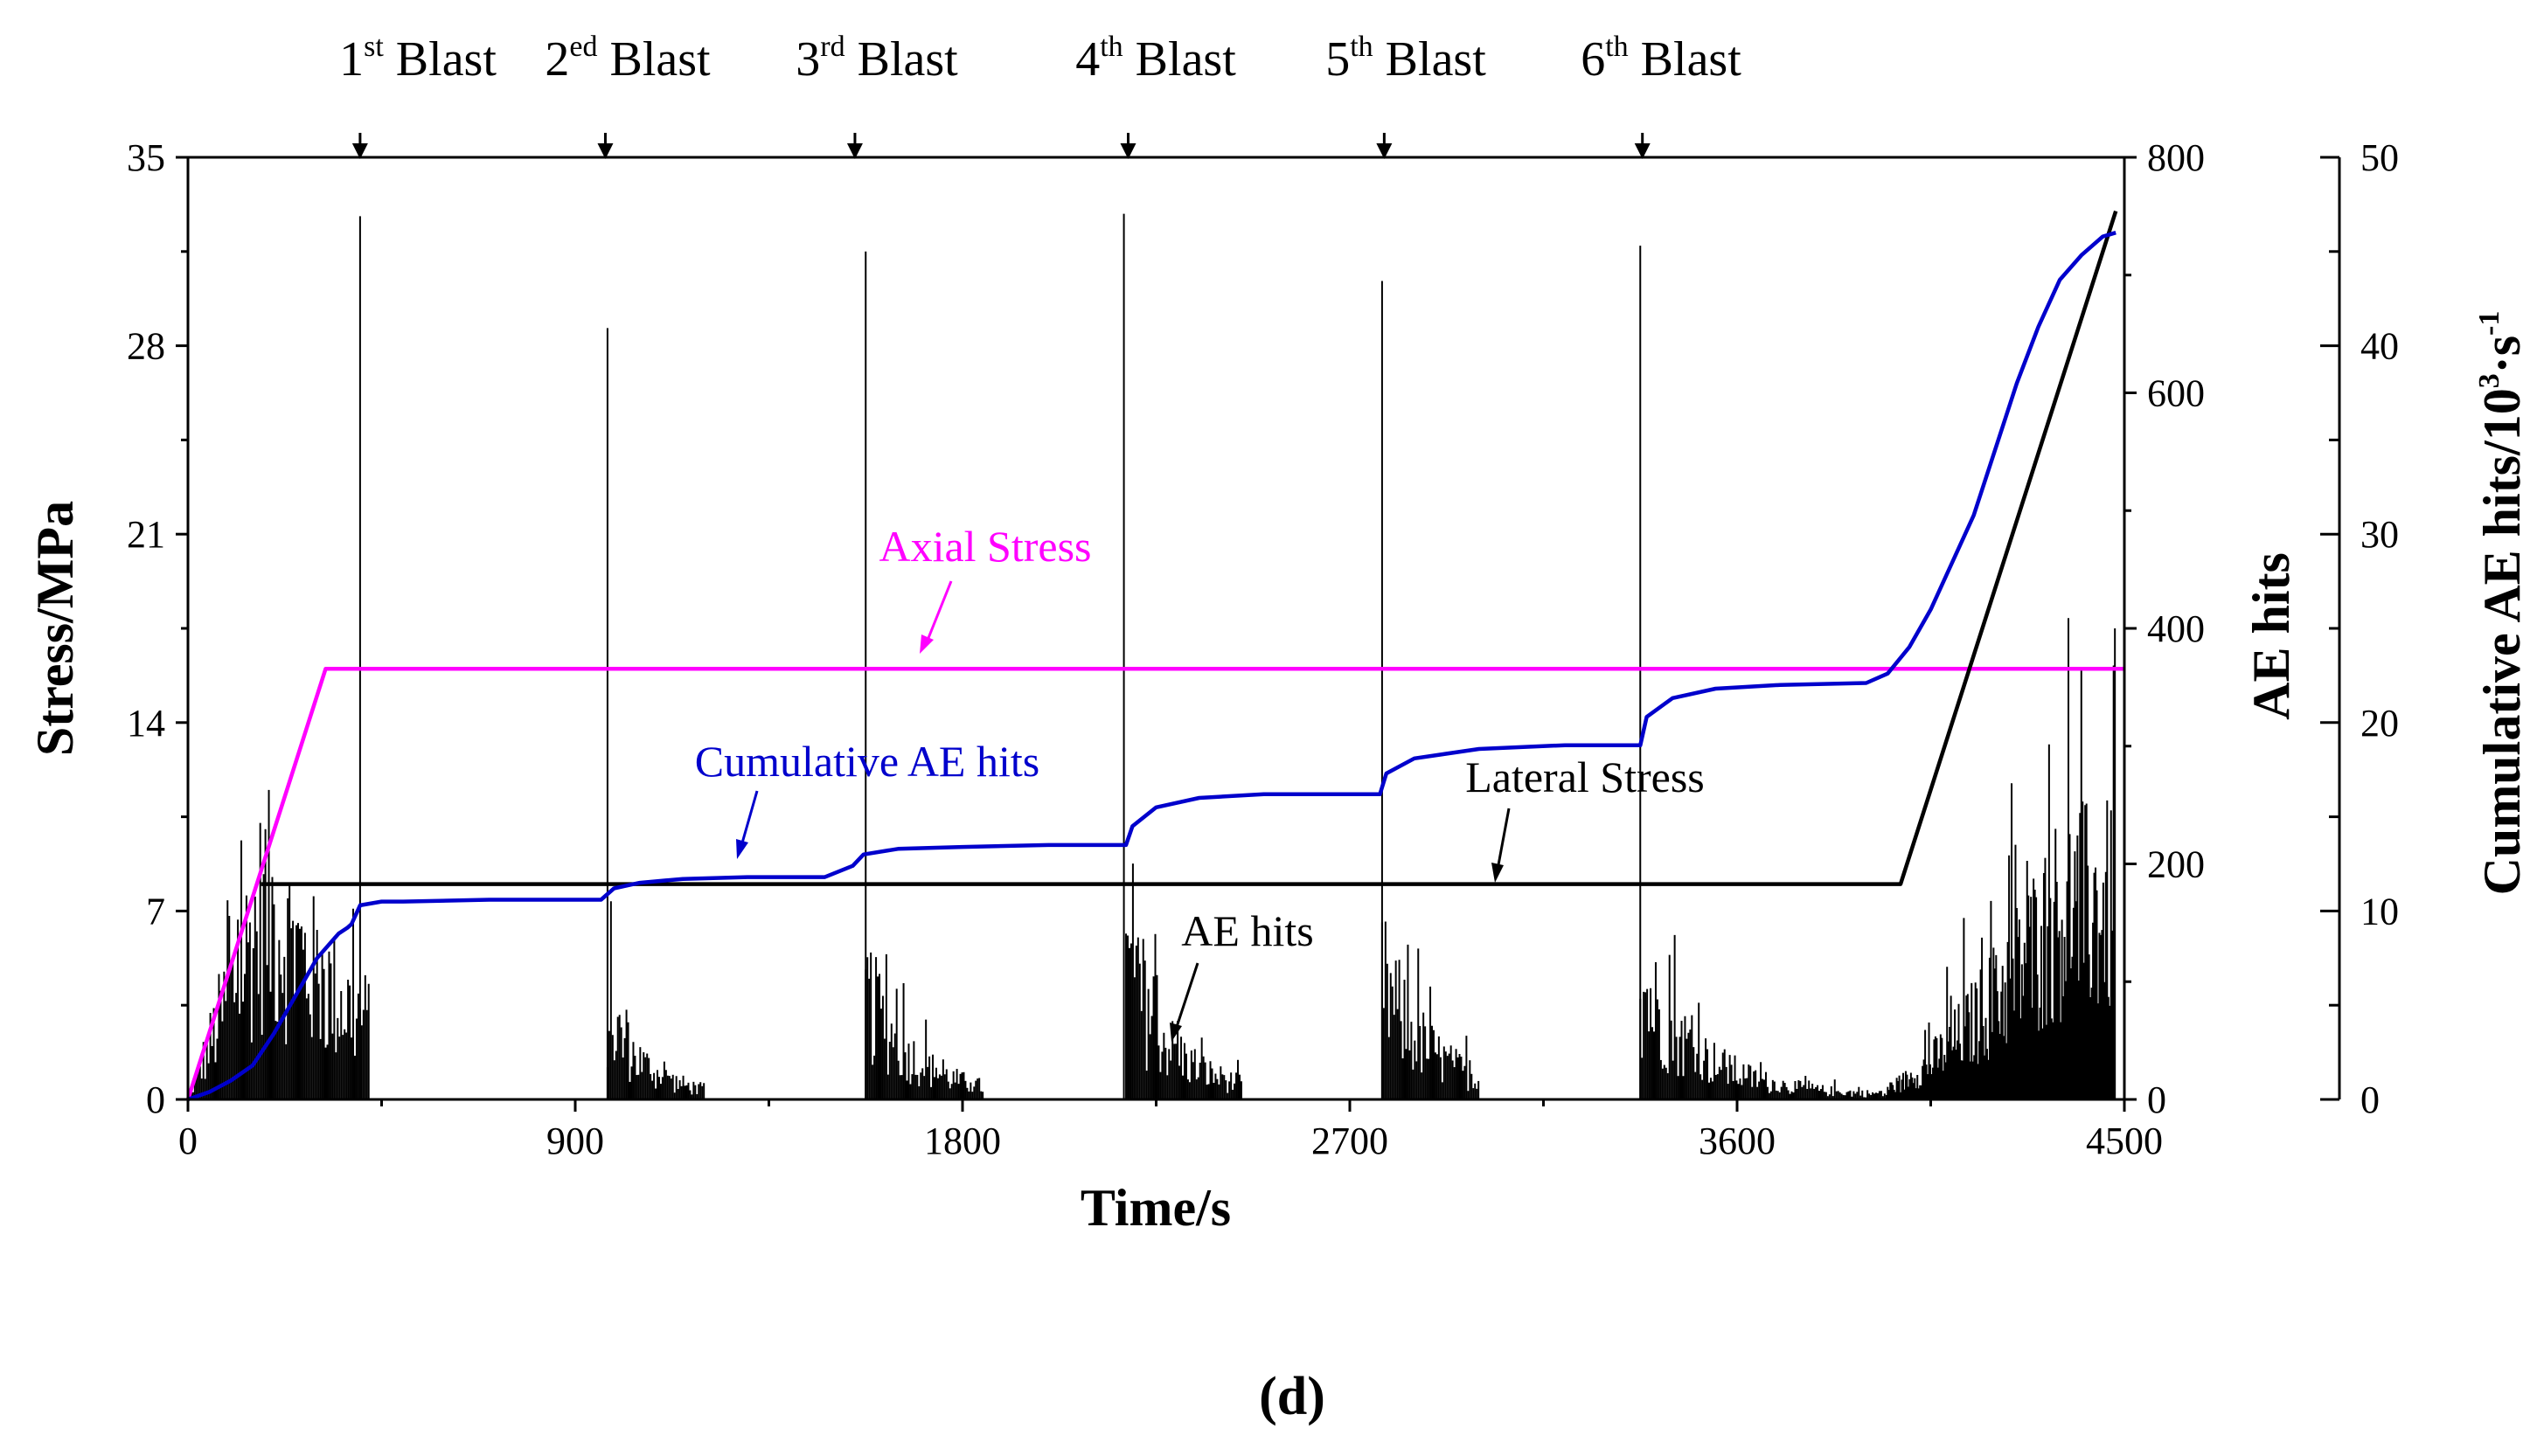 This screenshot has height=1456, width=2537. What do you see at coordinates (832, 47) in the screenshot?
I see `blast-superscript: rd` at bounding box center [832, 47].